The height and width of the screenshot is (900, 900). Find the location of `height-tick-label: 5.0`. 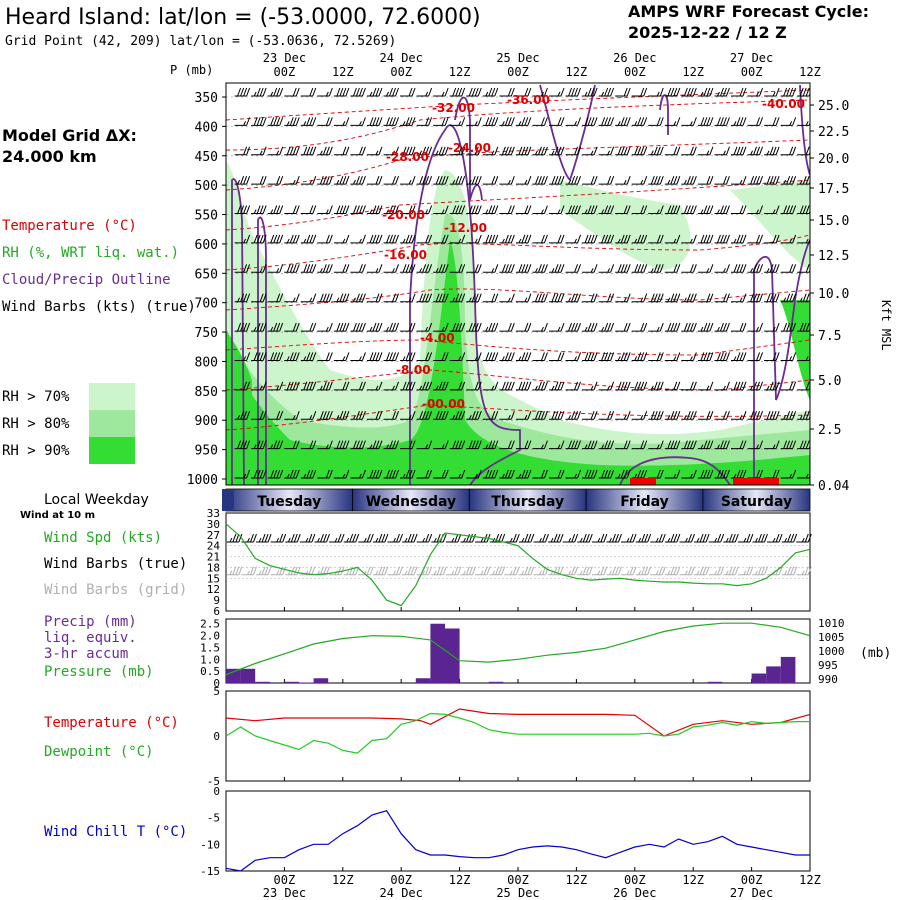

height-tick-label: 5.0 is located at coordinates (829, 381).